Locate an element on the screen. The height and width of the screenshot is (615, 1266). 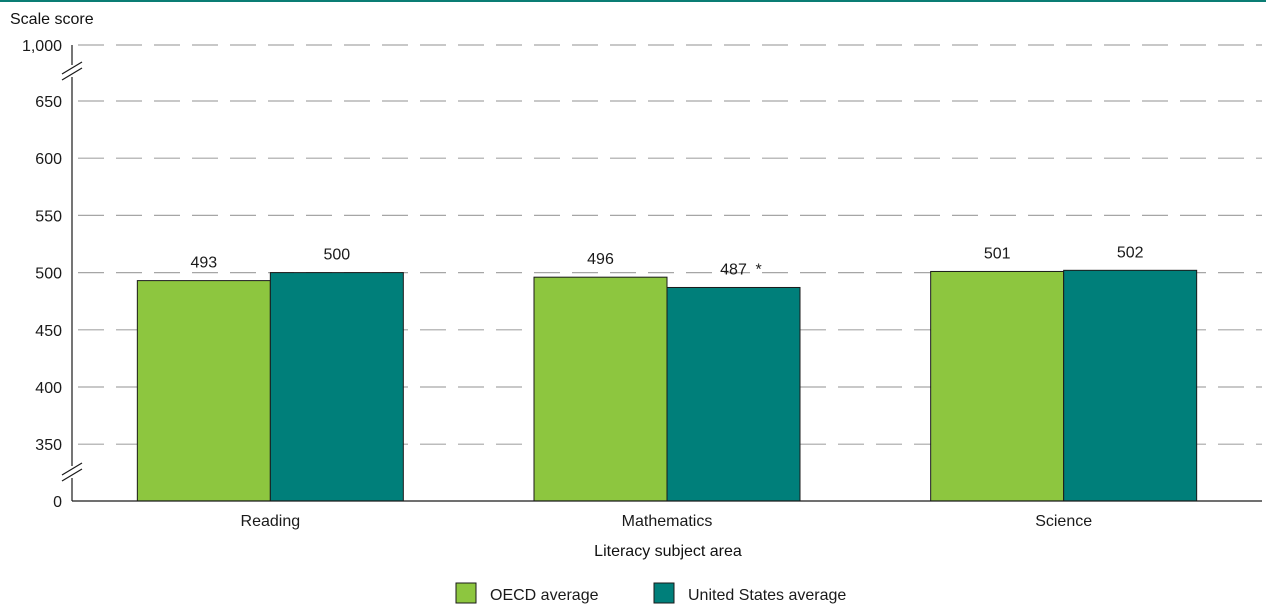
x-axis-title: Literacy subject area is located at coordinates (668, 551).